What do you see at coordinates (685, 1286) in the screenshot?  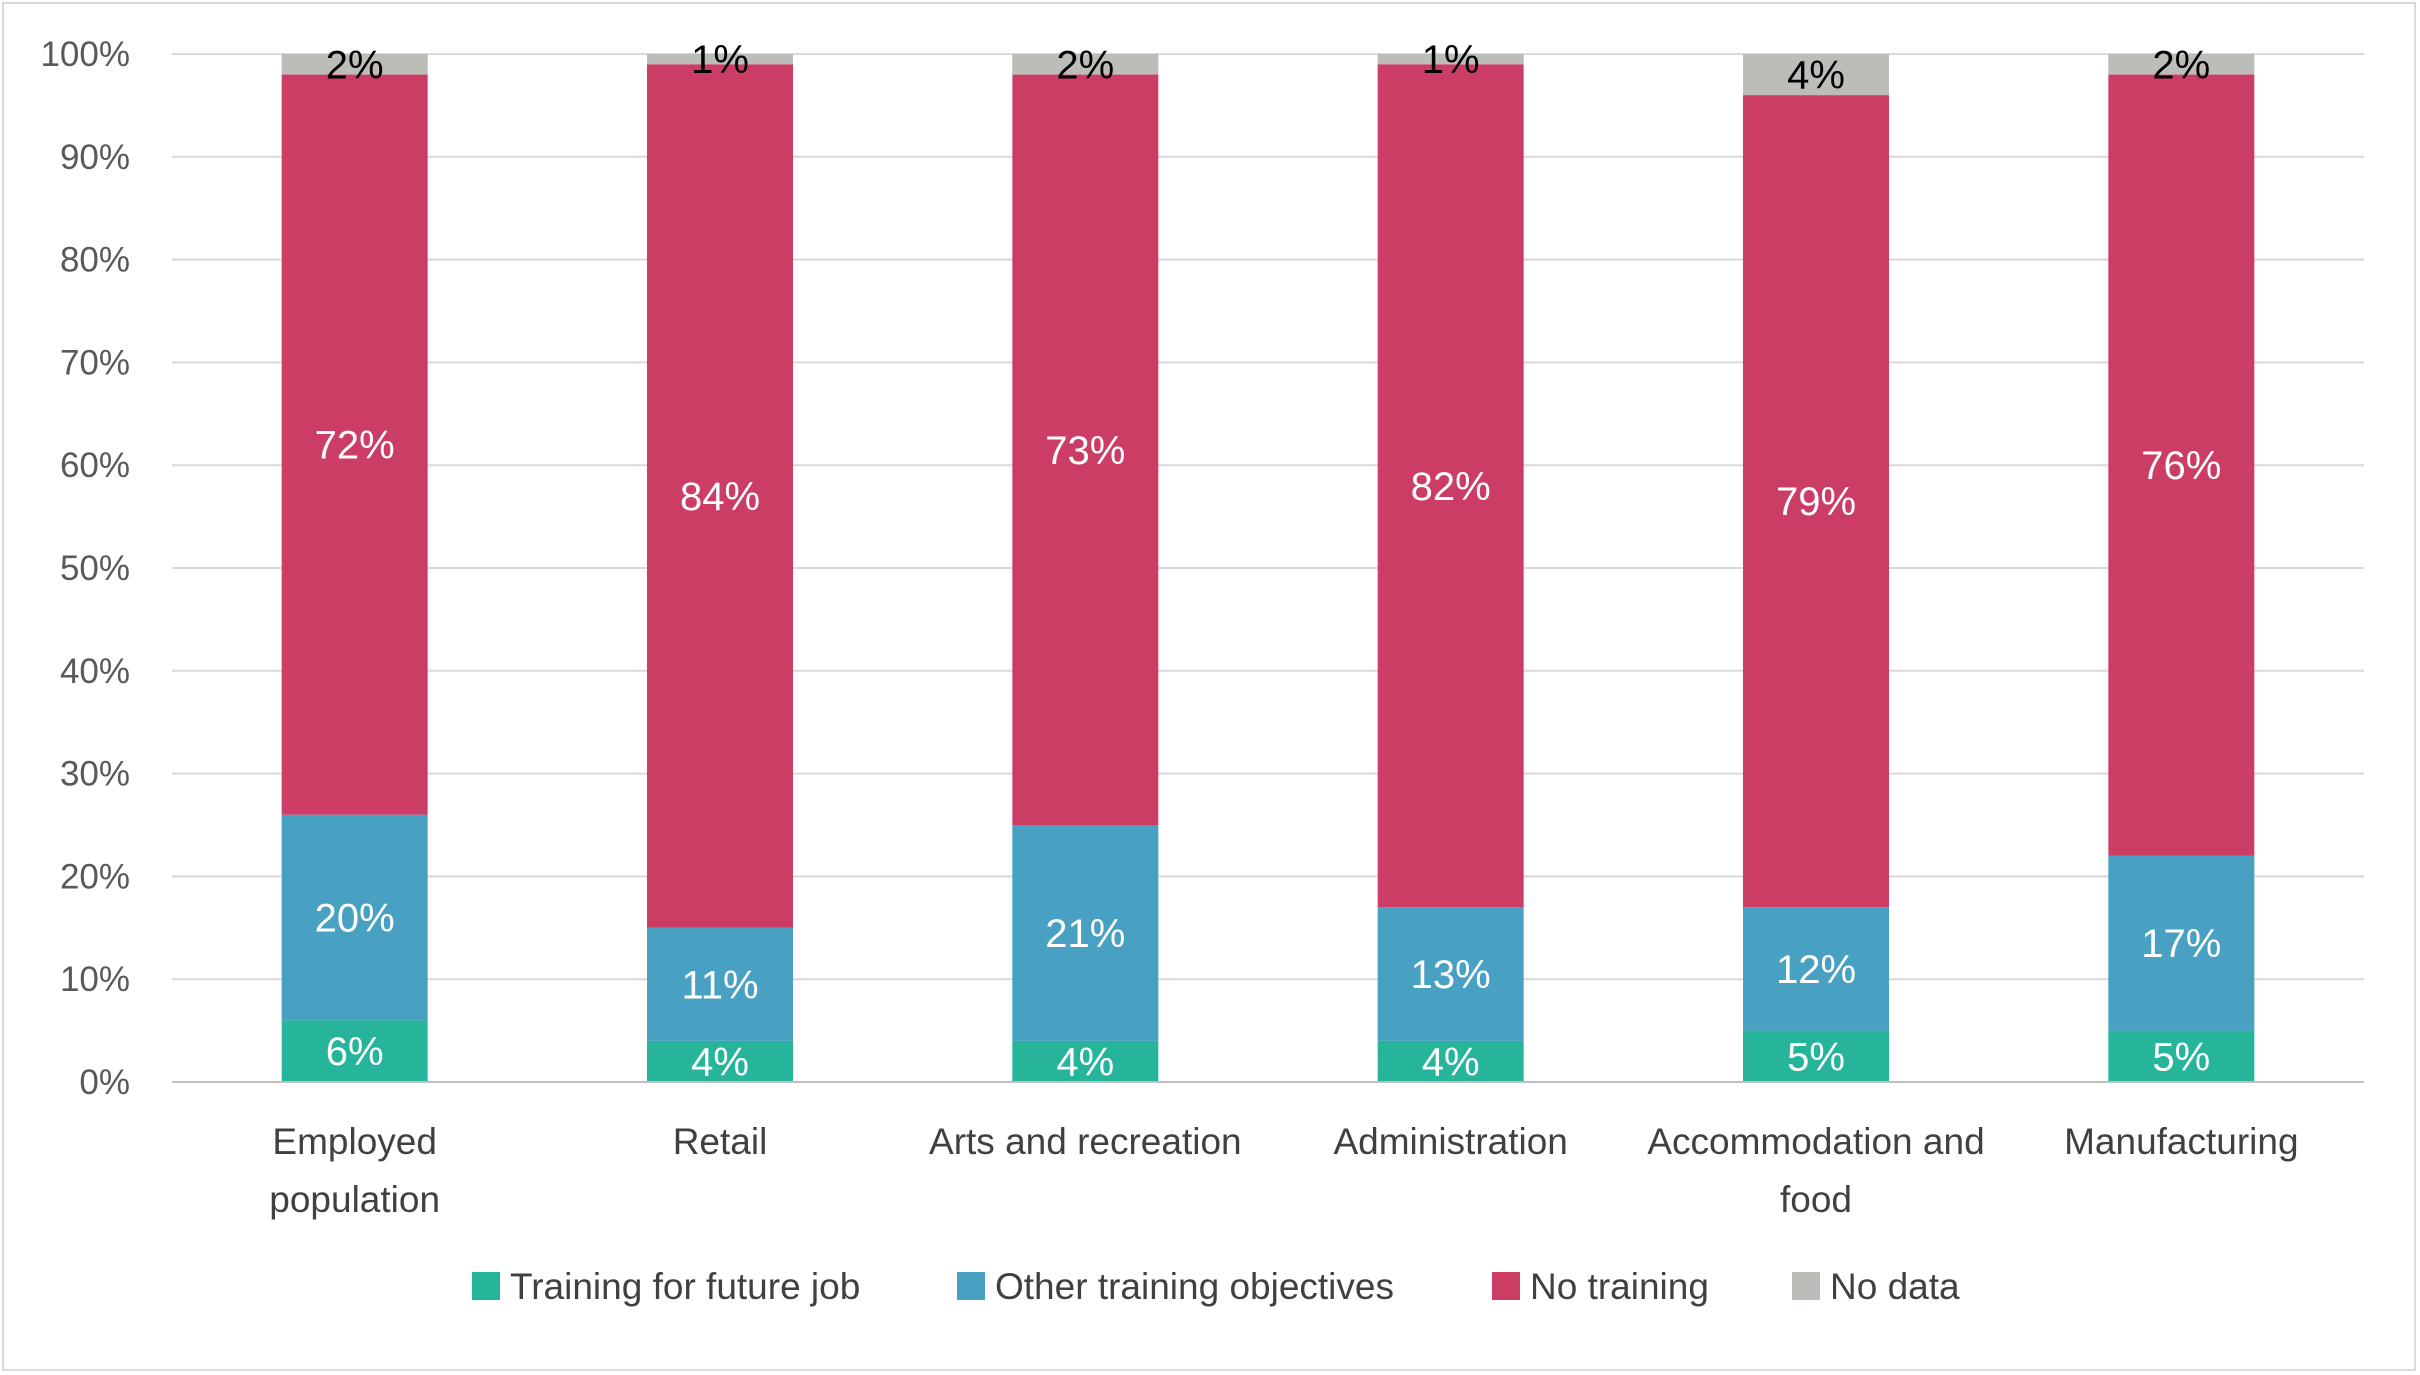 I see `legend-label: Training for future job` at bounding box center [685, 1286].